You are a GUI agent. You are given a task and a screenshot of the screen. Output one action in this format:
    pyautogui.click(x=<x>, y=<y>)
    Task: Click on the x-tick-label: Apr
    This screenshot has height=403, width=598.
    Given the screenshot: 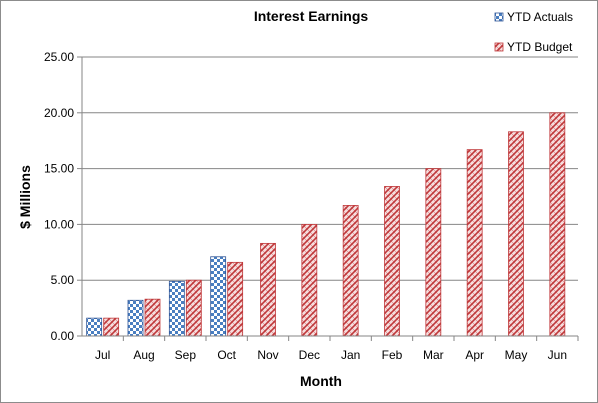 What is the action you would take?
    pyautogui.click(x=474, y=355)
    